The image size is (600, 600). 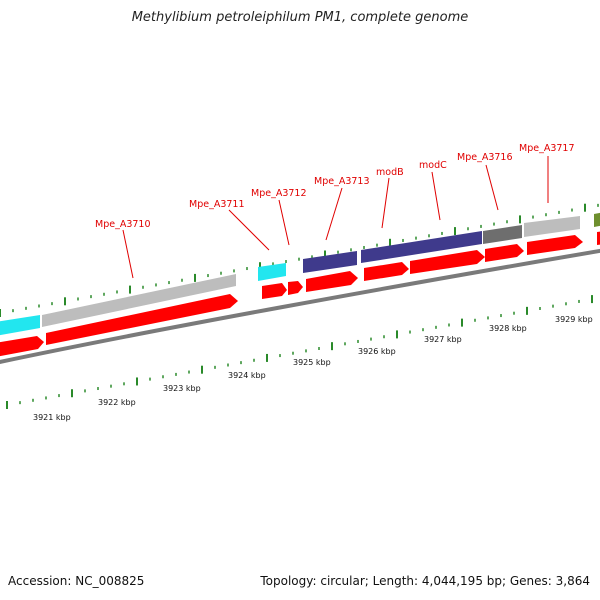 I want to click on scale-label-3921: 3921 kbp, so click(x=52, y=417).